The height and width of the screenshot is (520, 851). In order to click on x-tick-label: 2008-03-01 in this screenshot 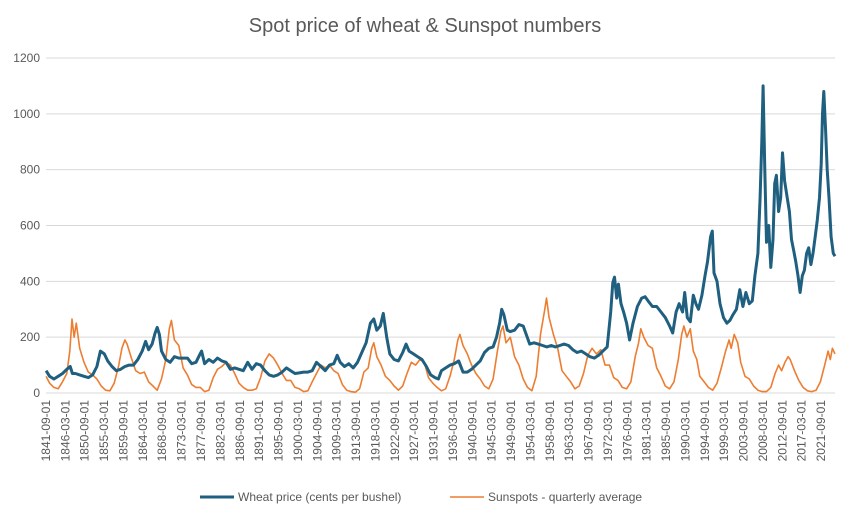, I will do `click(763, 431)`.